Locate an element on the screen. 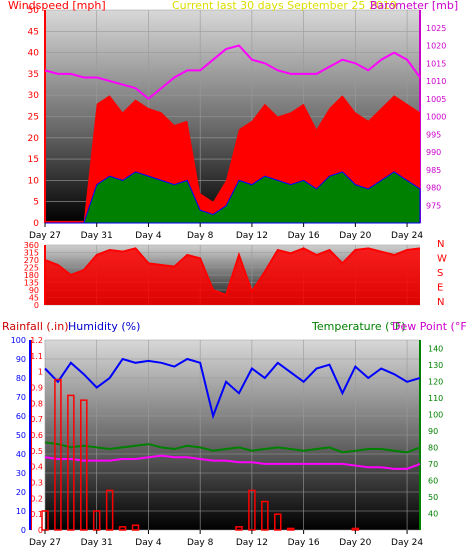  barometer-tick-label: 1025 is located at coordinates (436, 28).